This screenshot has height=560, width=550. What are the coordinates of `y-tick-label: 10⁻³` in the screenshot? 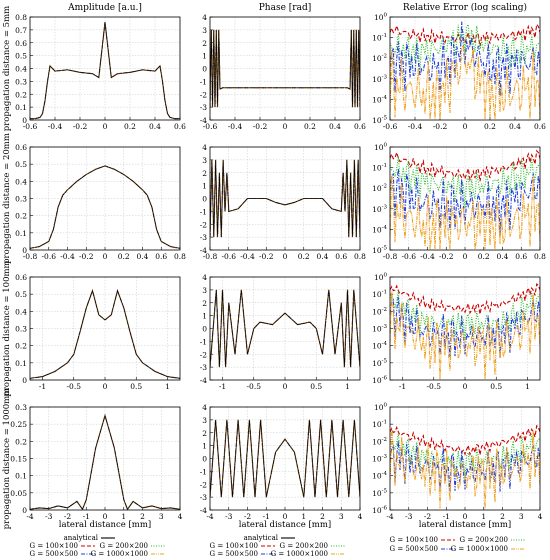 It's located at (379, 209).